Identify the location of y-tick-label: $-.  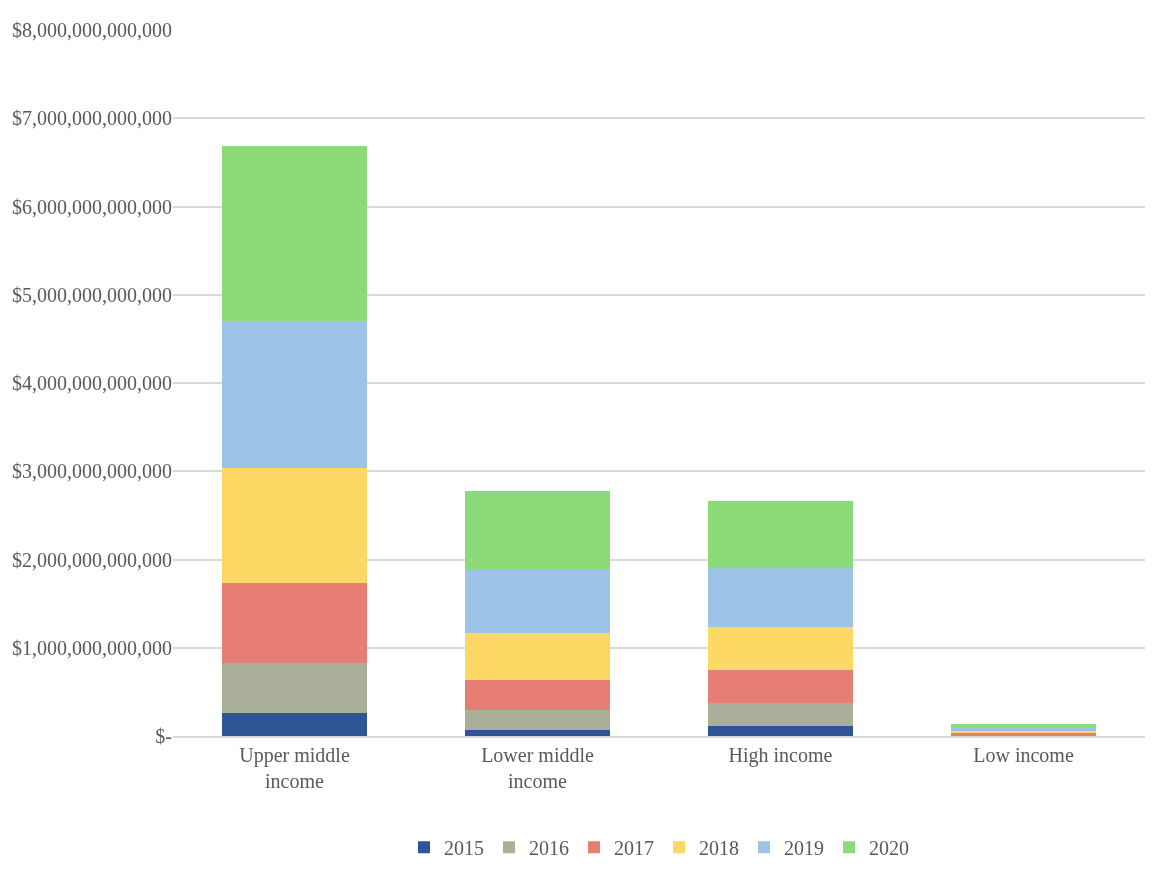
(163, 736).